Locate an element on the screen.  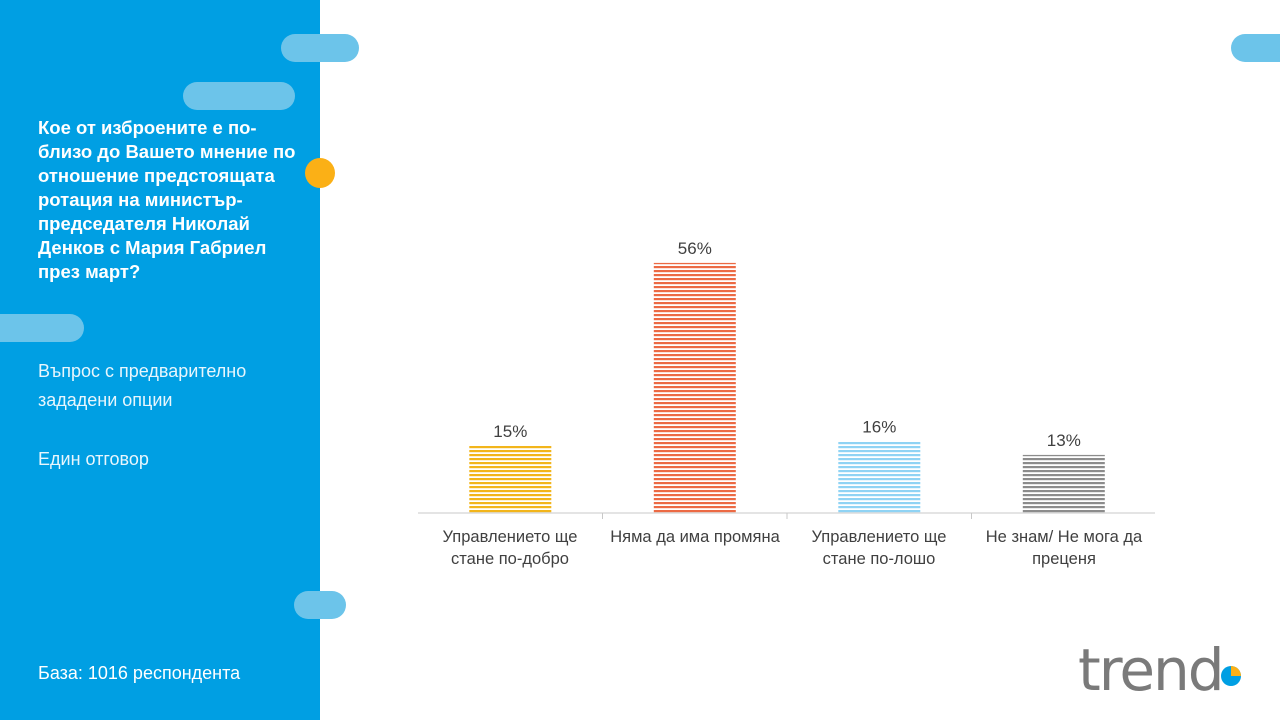
answer-type-note: Един отговор is located at coordinates (93, 459).